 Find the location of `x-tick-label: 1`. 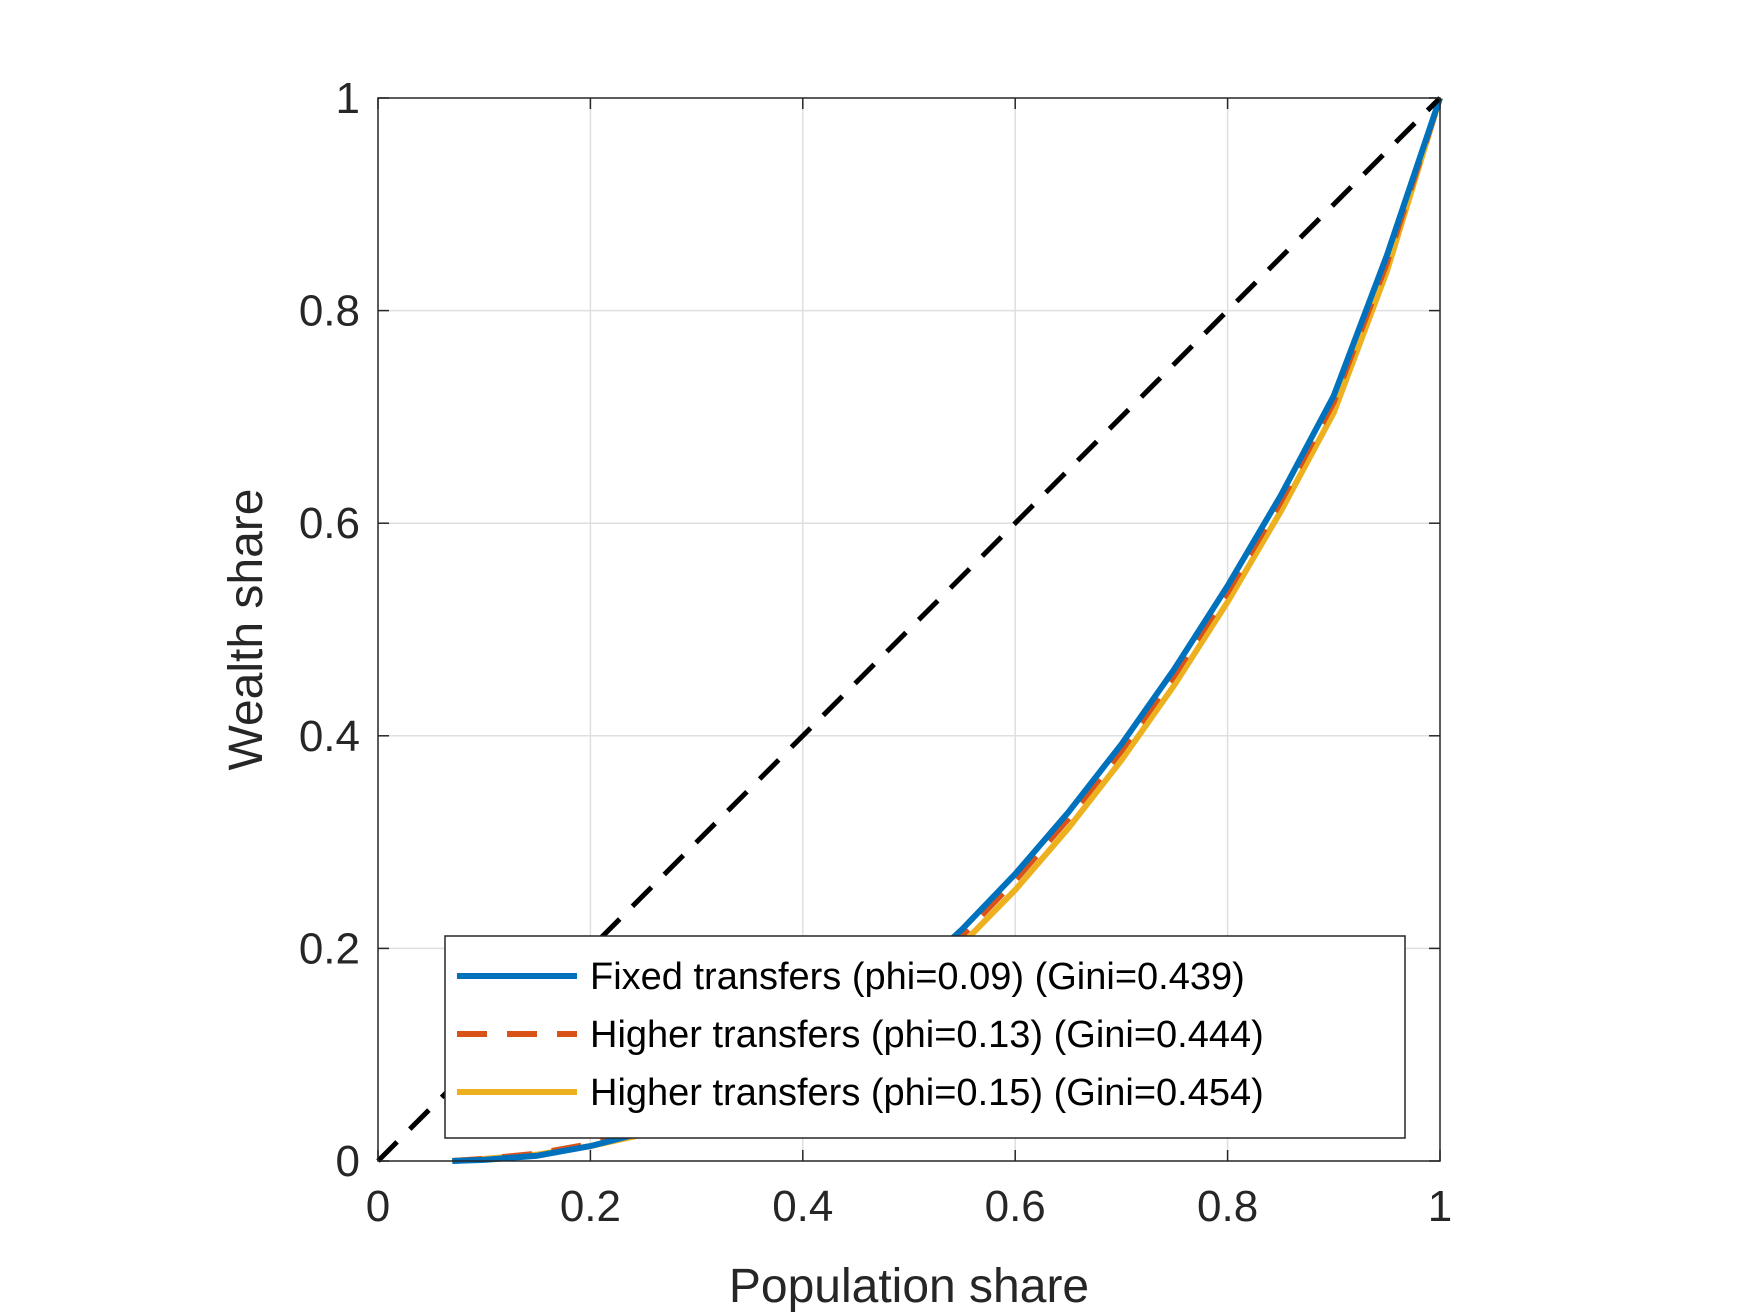

x-tick-label: 1 is located at coordinates (1440, 1206).